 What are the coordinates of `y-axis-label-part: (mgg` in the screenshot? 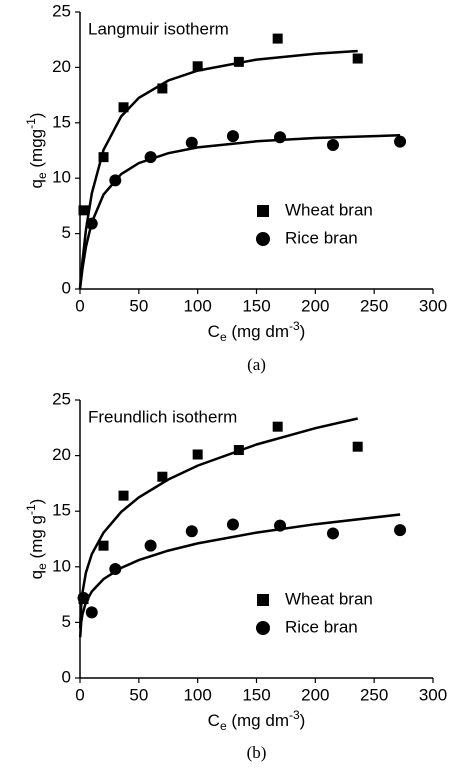 It's located at (36, 150).